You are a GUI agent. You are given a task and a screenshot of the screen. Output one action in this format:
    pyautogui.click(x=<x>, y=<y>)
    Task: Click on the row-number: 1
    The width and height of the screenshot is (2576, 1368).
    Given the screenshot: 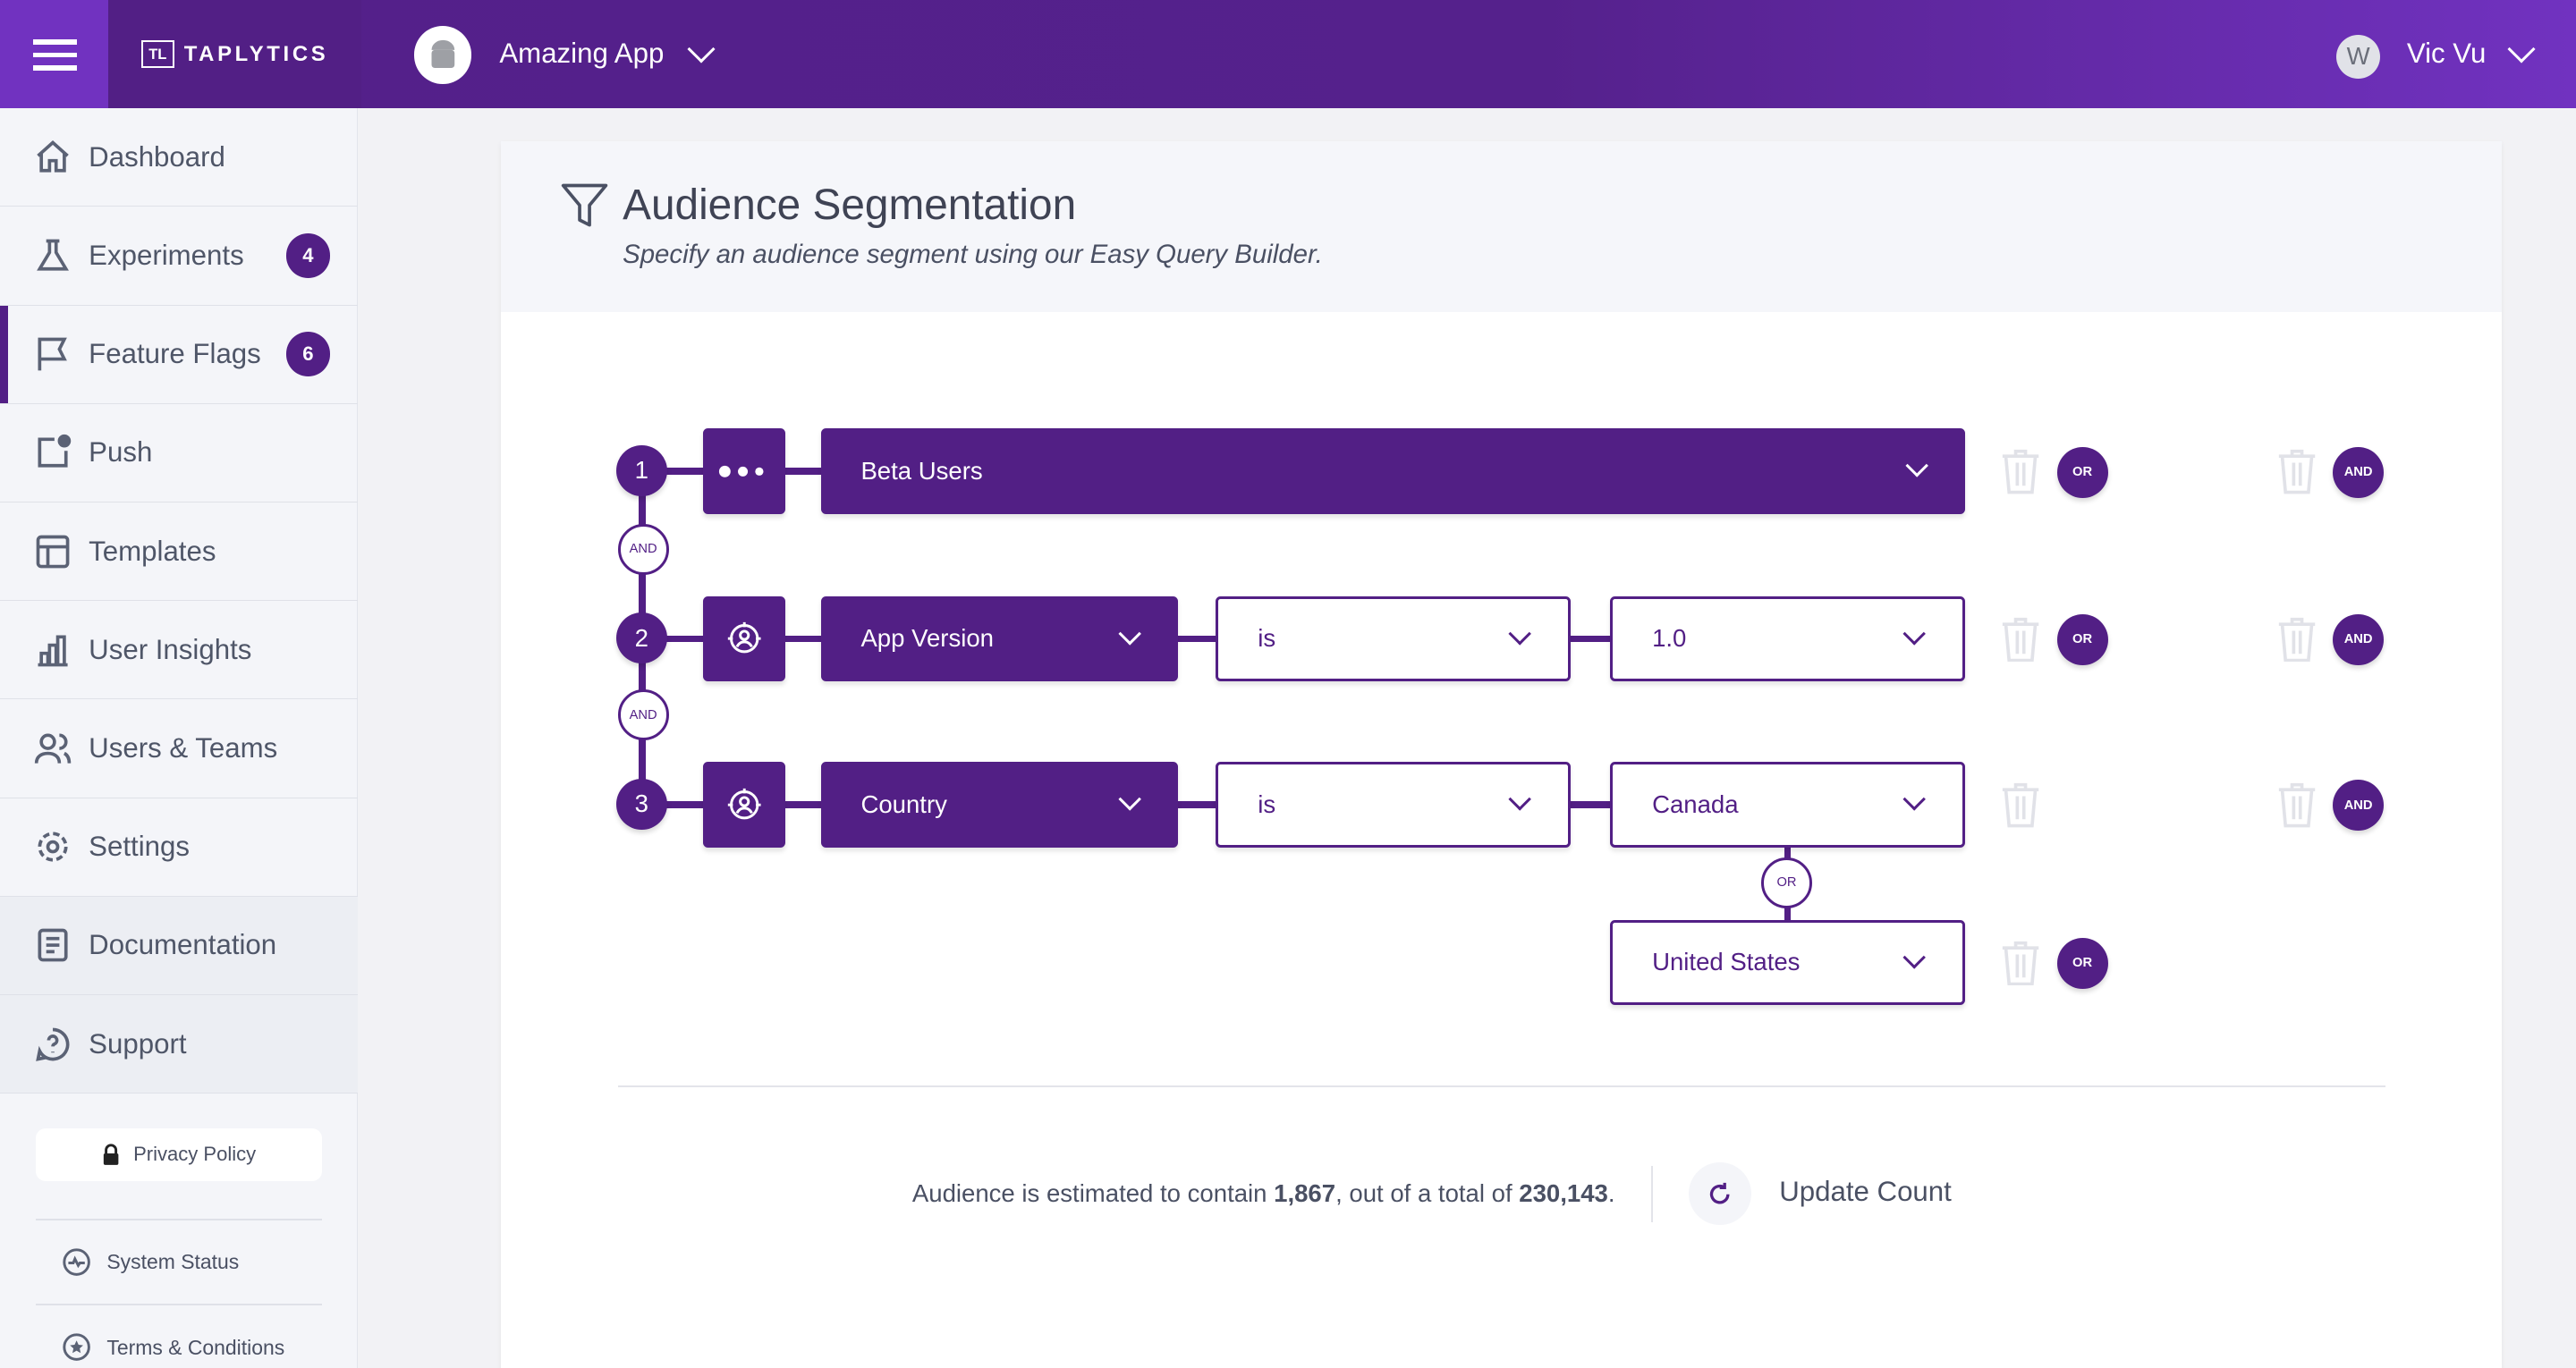 What is the action you would take?
    pyautogui.click(x=641, y=470)
    